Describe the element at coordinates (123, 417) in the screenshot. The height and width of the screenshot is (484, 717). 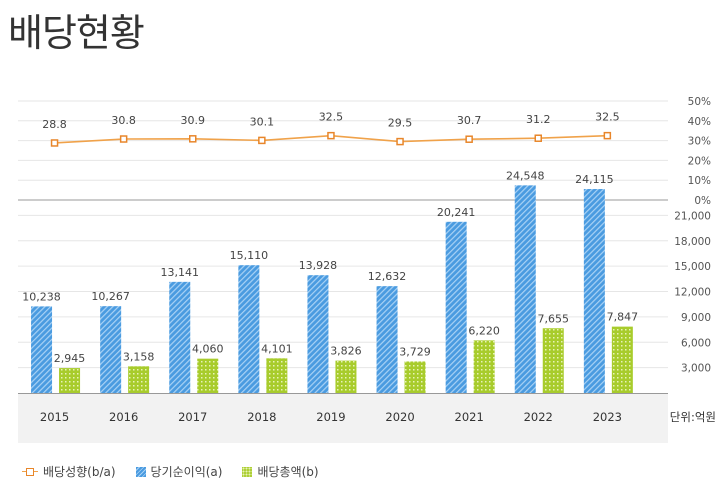
I see `year-label: 2016` at that location.